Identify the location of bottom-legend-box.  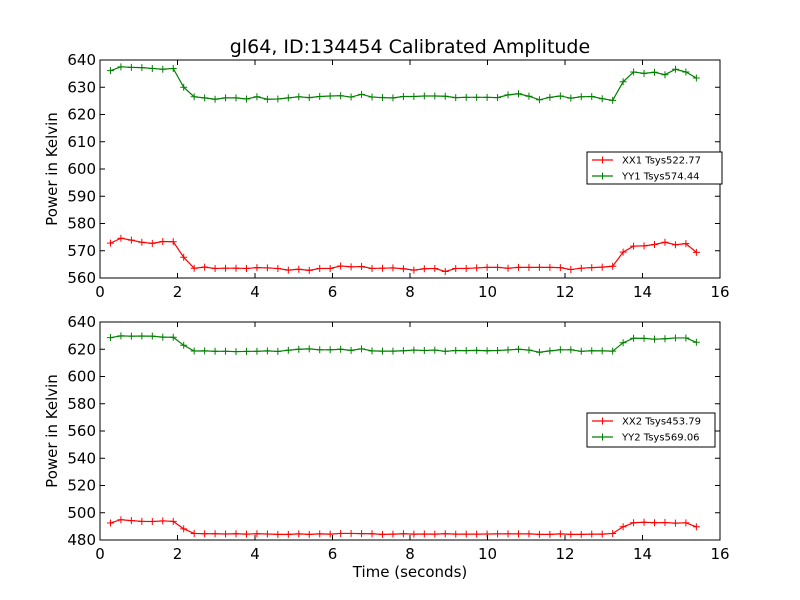
(651, 430).